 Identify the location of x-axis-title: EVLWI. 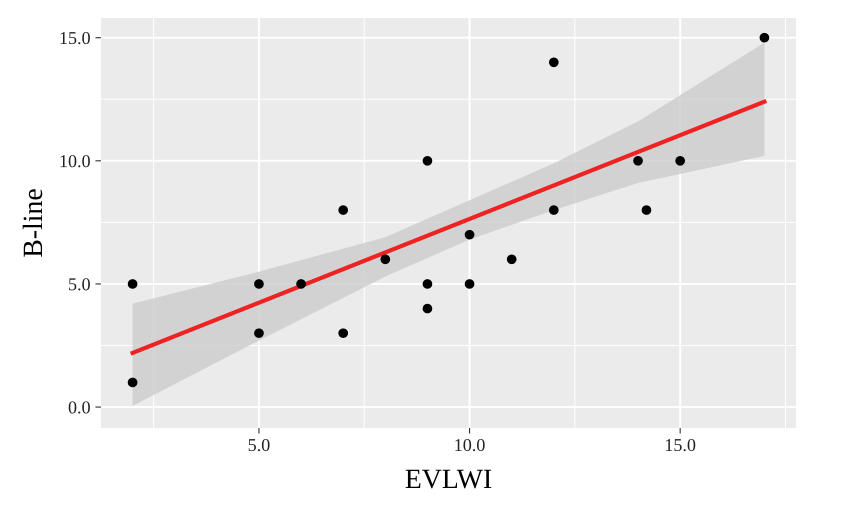
(449, 479).